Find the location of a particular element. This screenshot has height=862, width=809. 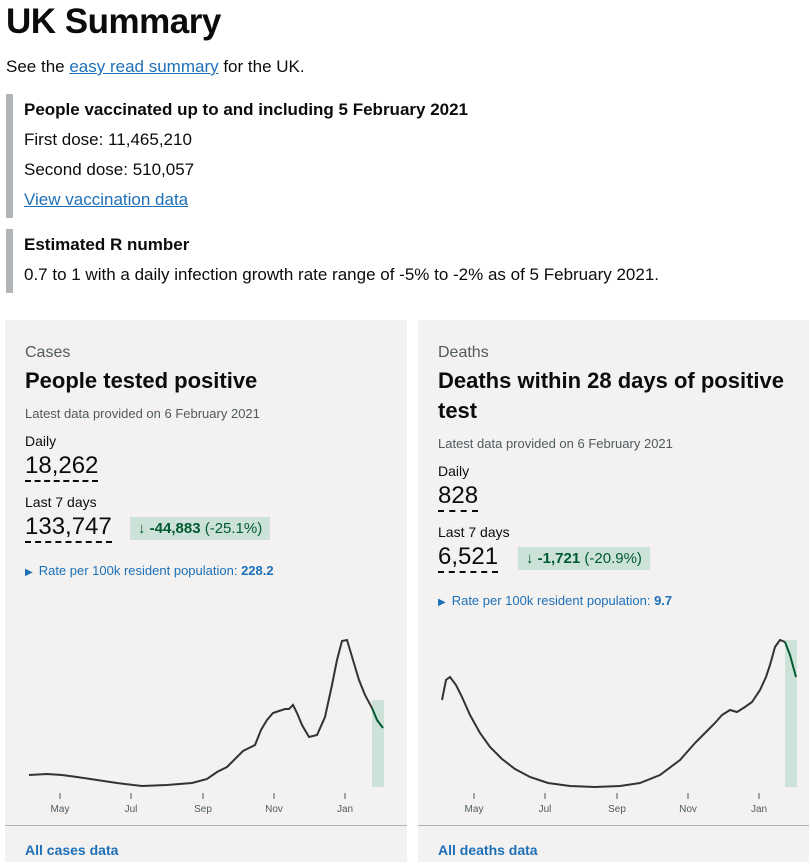

page-title: UK Summary is located at coordinates (113, 21).